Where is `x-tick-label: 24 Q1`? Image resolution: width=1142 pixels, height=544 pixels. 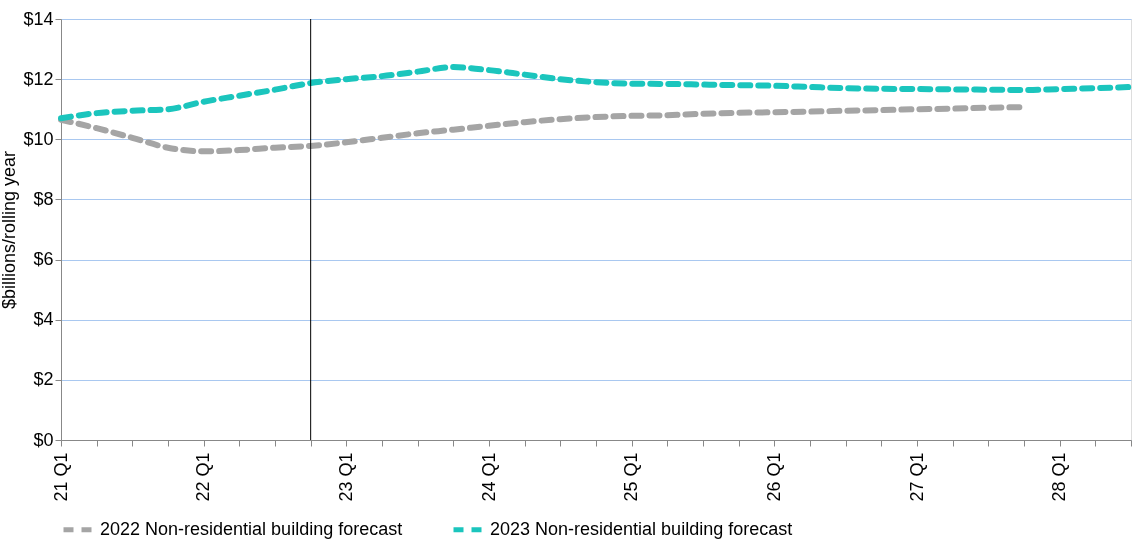
x-tick-label: 24 Q1 is located at coordinates (488, 477).